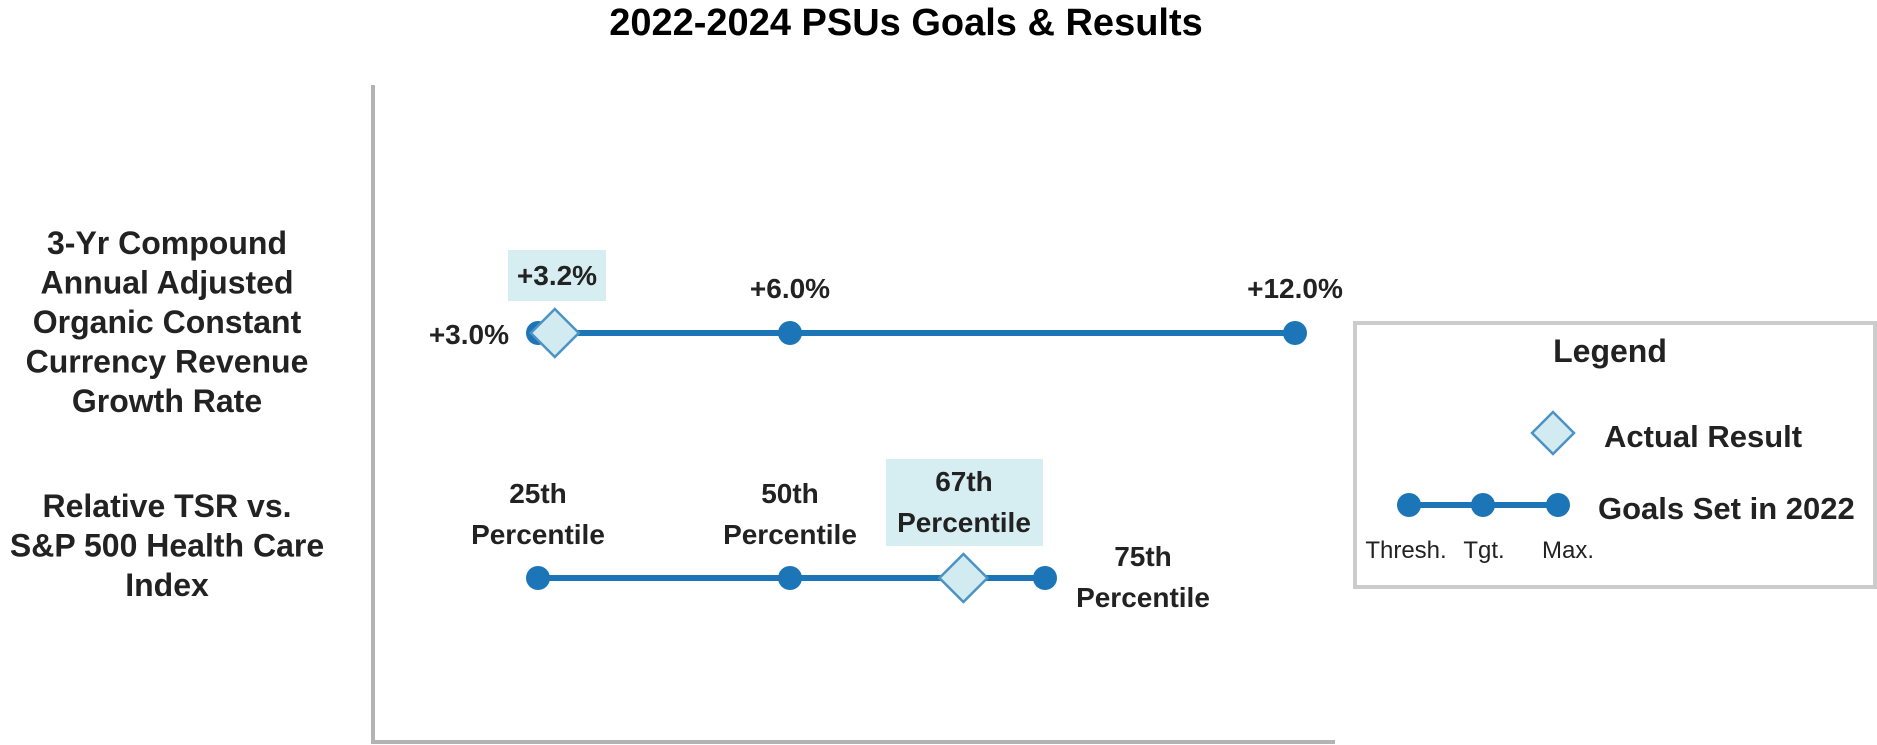  What do you see at coordinates (906, 23) in the screenshot?
I see `chart-title: 2022-2024 PSUs Goals & Results` at bounding box center [906, 23].